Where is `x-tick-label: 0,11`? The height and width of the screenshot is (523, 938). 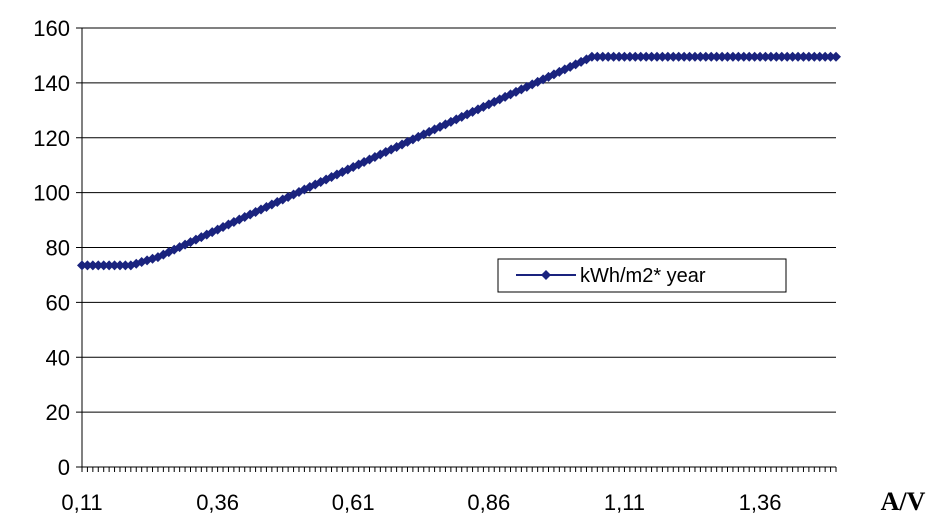 x-tick-label: 0,11 is located at coordinates (81, 502).